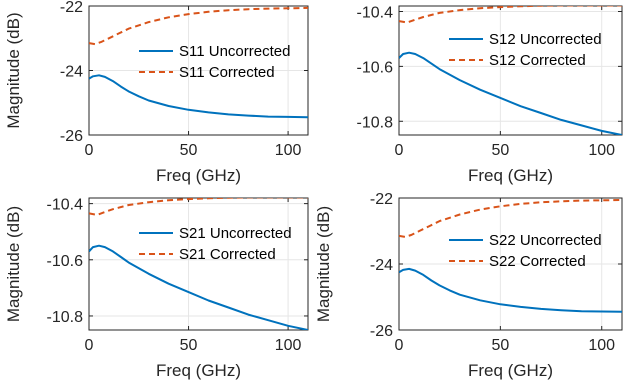 The image size is (625, 388). Describe the element at coordinates (234, 51) in the screenshot. I see `legend-label: S11 Uncorrected` at that location.